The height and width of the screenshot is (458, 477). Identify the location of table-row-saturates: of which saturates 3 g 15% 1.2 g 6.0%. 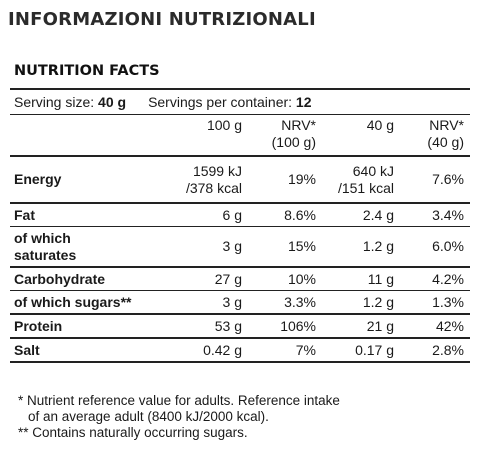
(240, 246).